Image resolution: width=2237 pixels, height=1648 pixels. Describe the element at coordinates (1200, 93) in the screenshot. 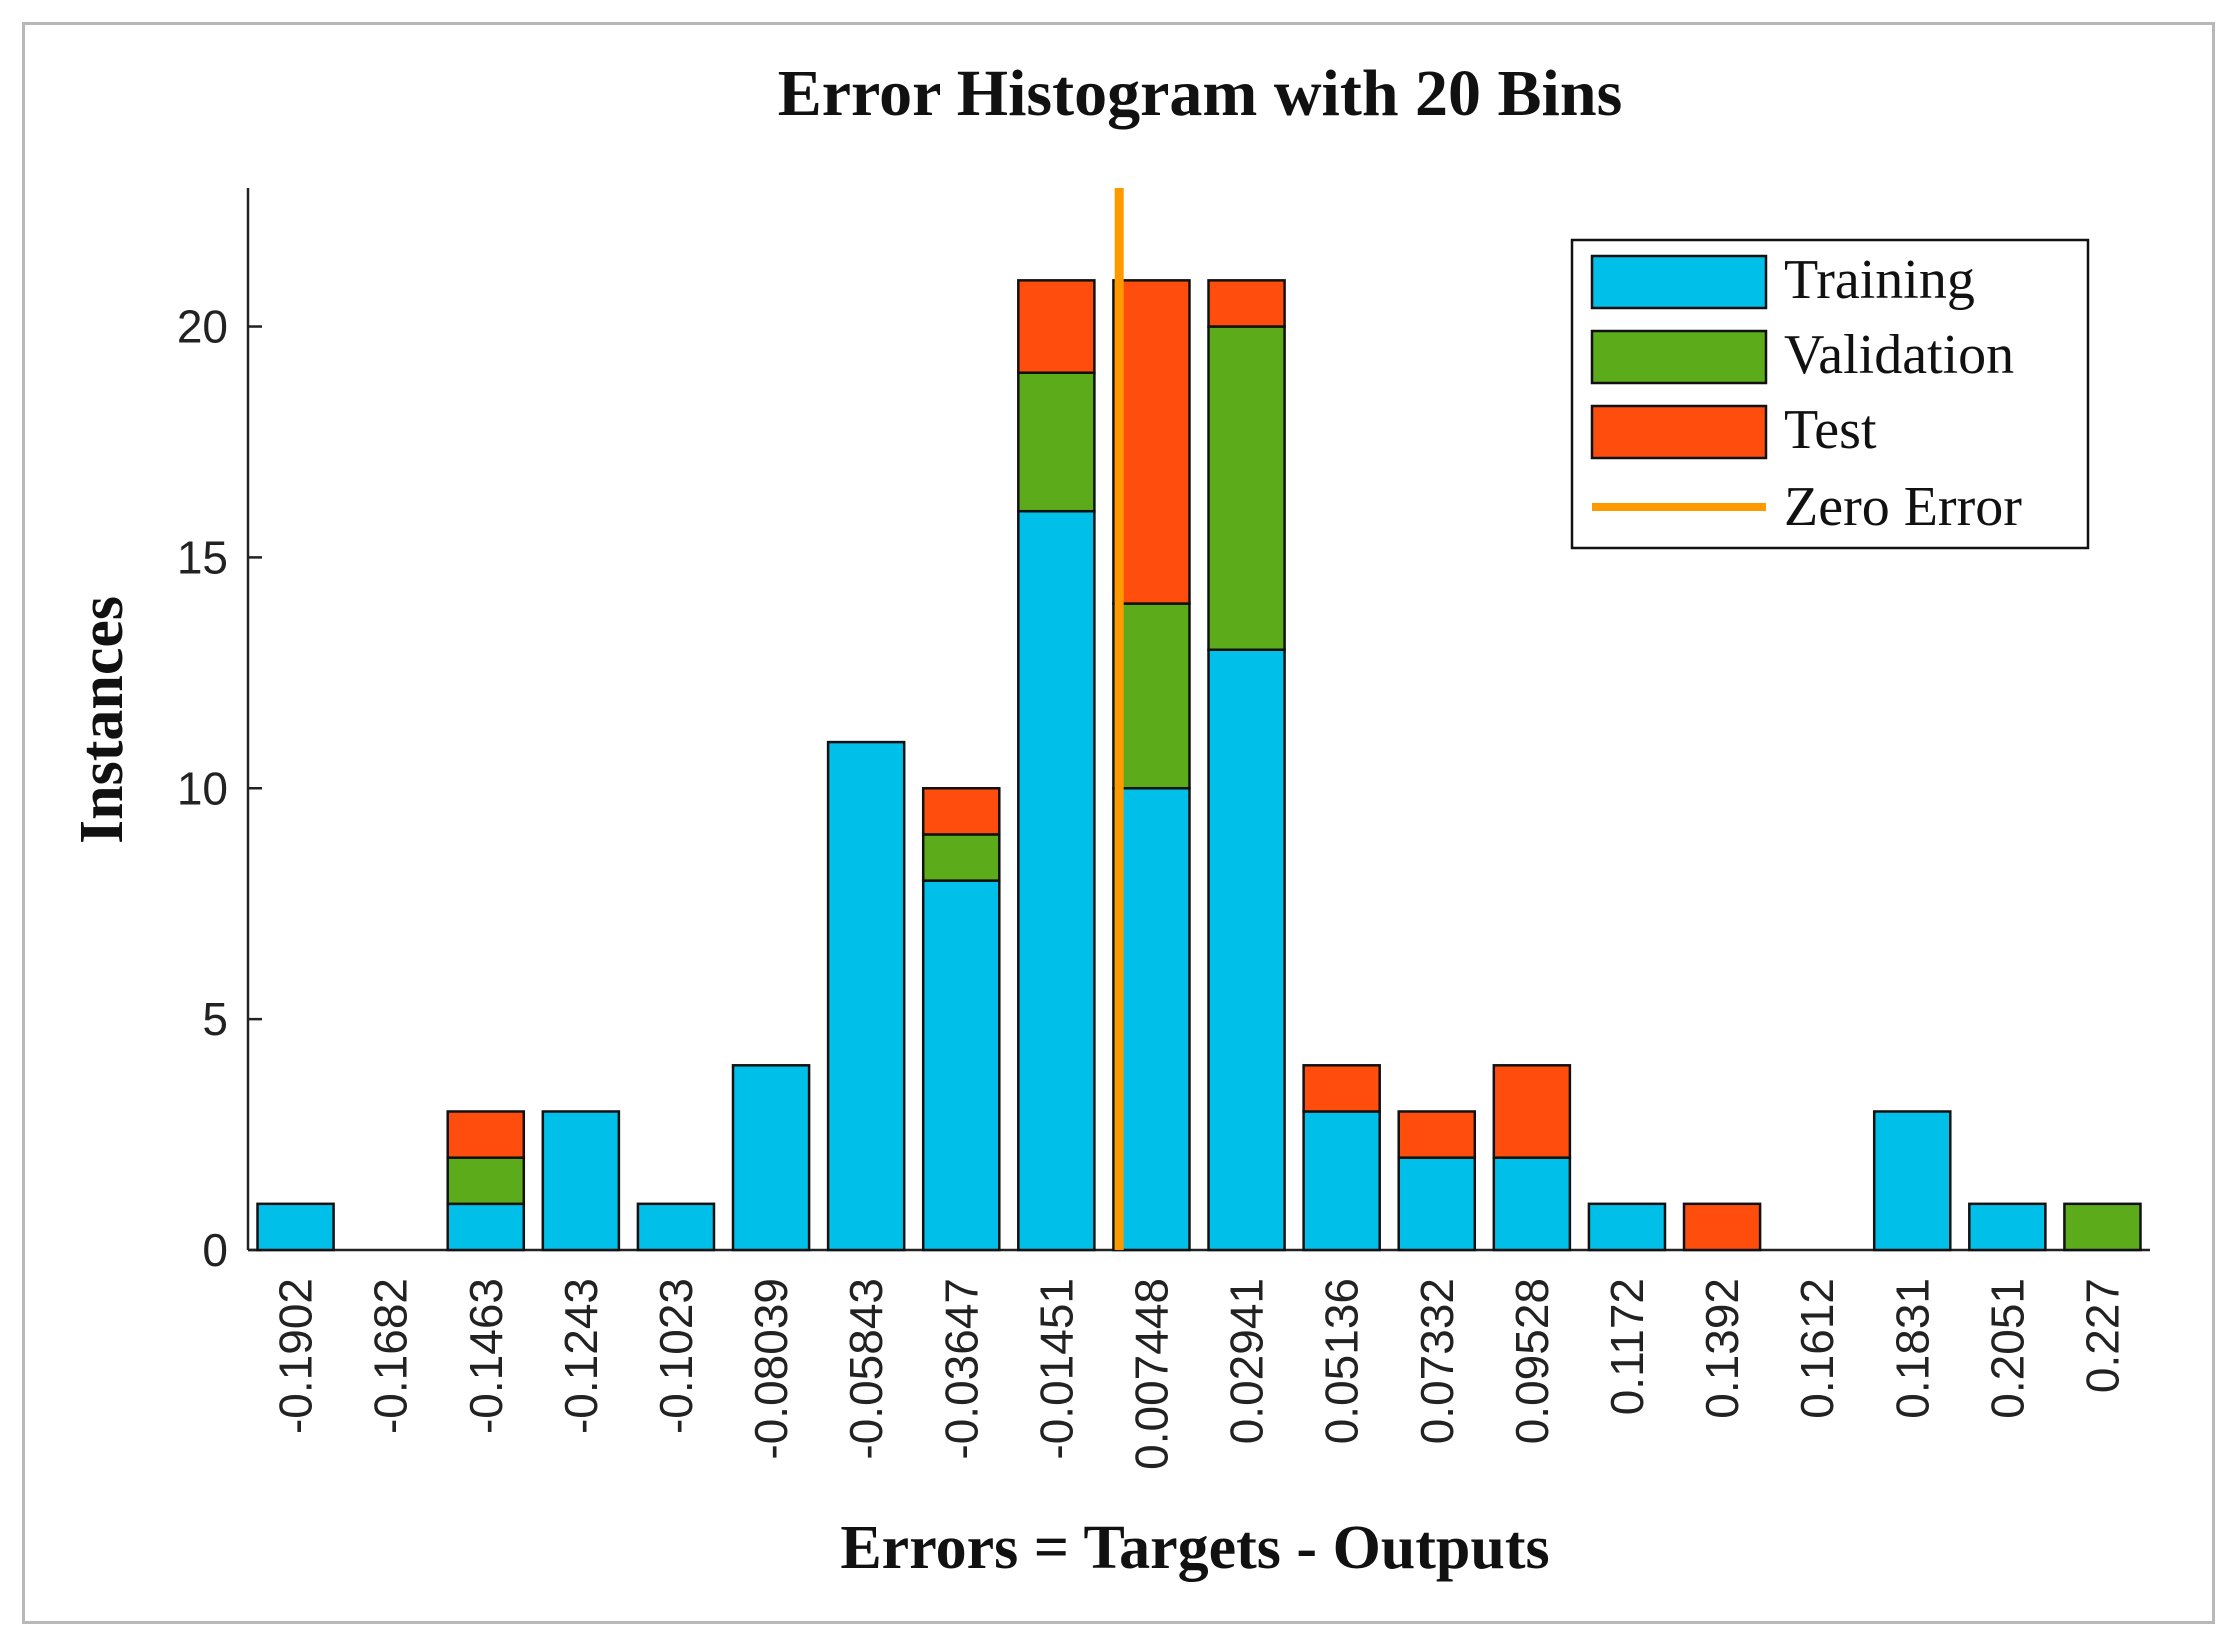

I see `chart-title: Error Histogram with 20 Bins` at that location.